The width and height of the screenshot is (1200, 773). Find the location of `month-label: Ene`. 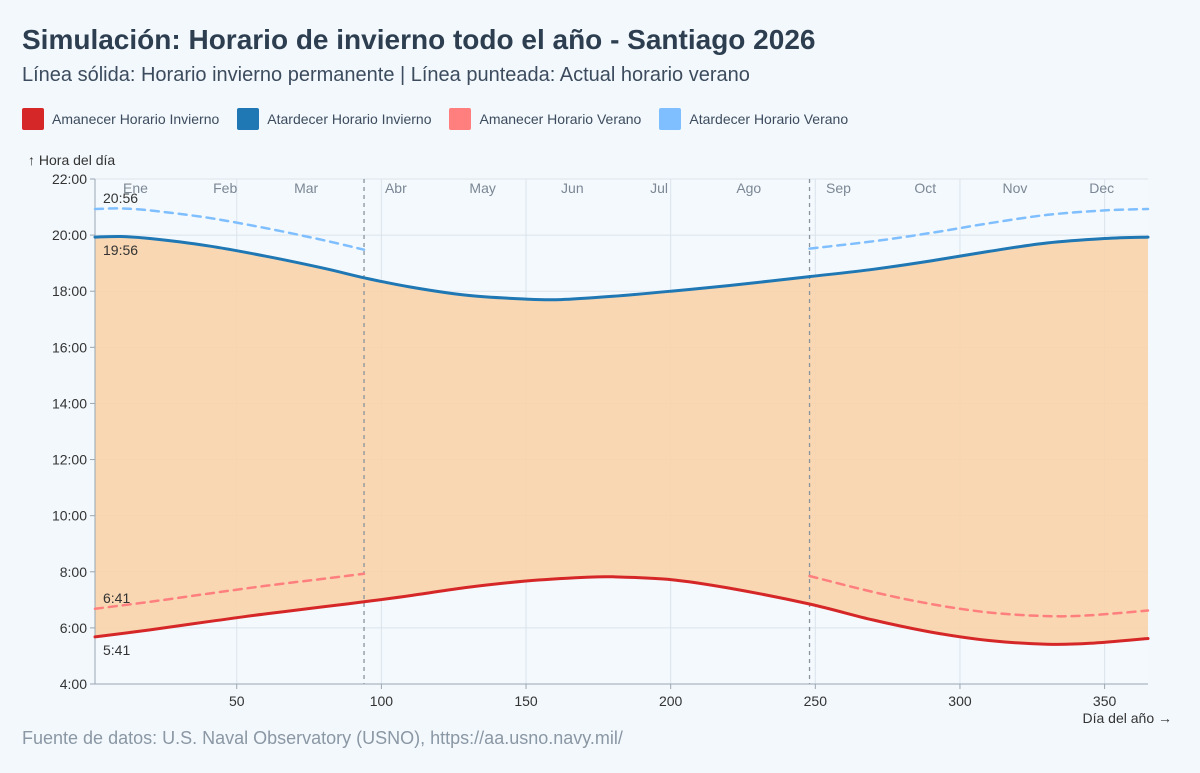

month-label: Ene is located at coordinates (135, 188).